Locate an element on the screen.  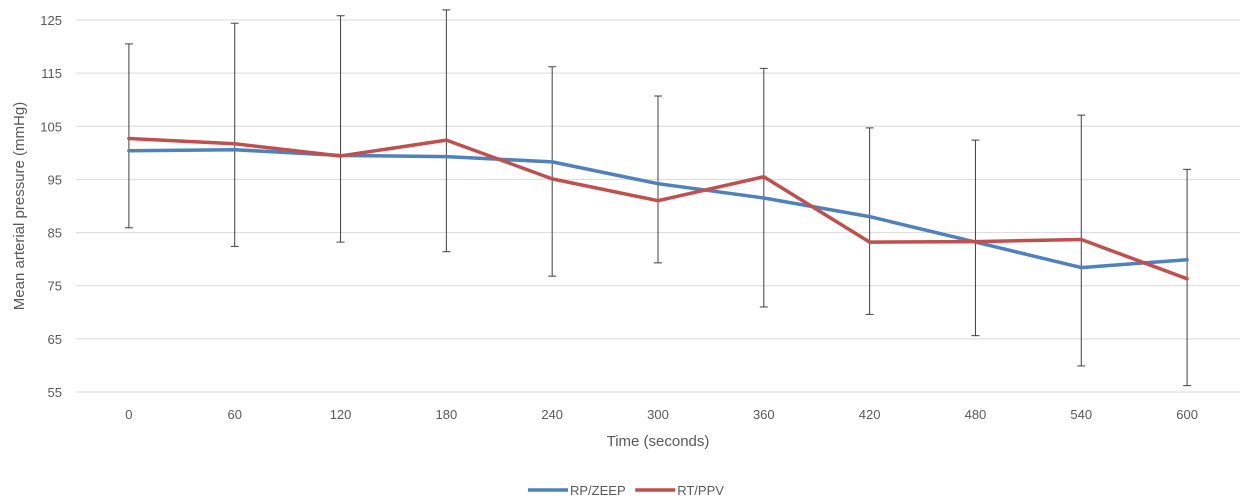
legend-item: RP/ZEEP is located at coordinates (577, 490).